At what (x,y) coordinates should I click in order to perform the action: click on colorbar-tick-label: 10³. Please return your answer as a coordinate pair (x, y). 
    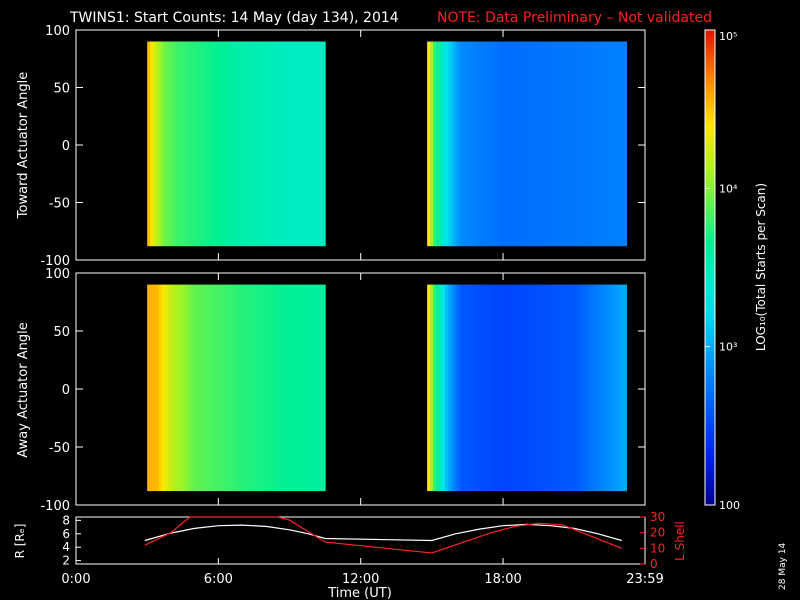
    Looking at the image, I should click on (728, 347).